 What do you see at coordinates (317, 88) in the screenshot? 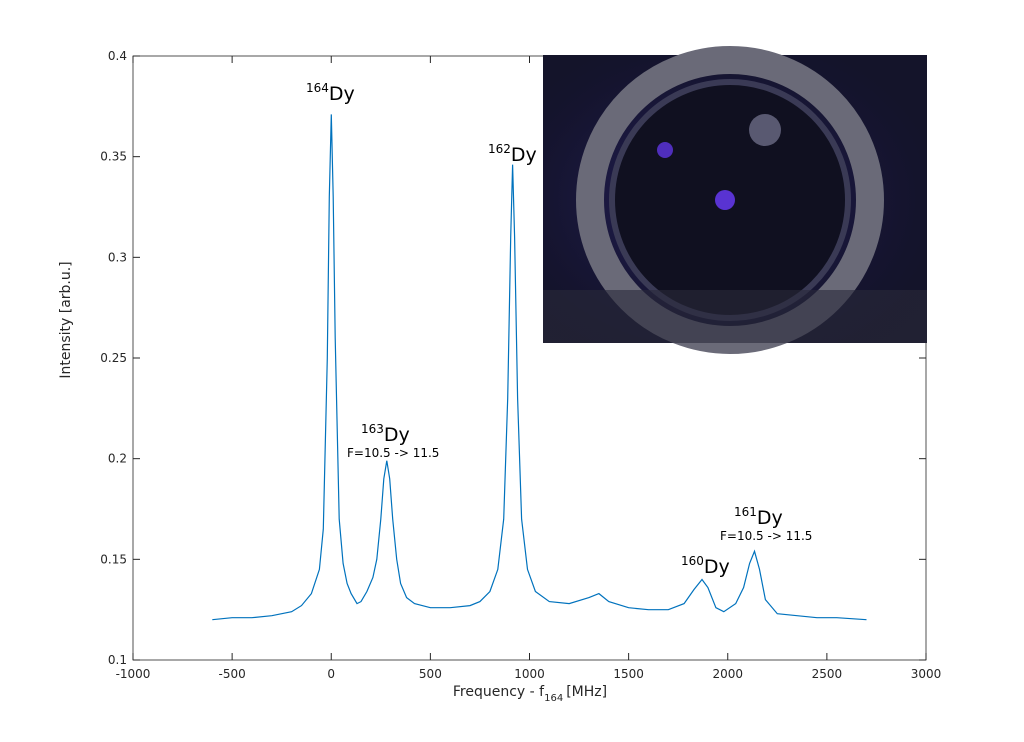
I see `isotope-mass: 164` at bounding box center [317, 88].